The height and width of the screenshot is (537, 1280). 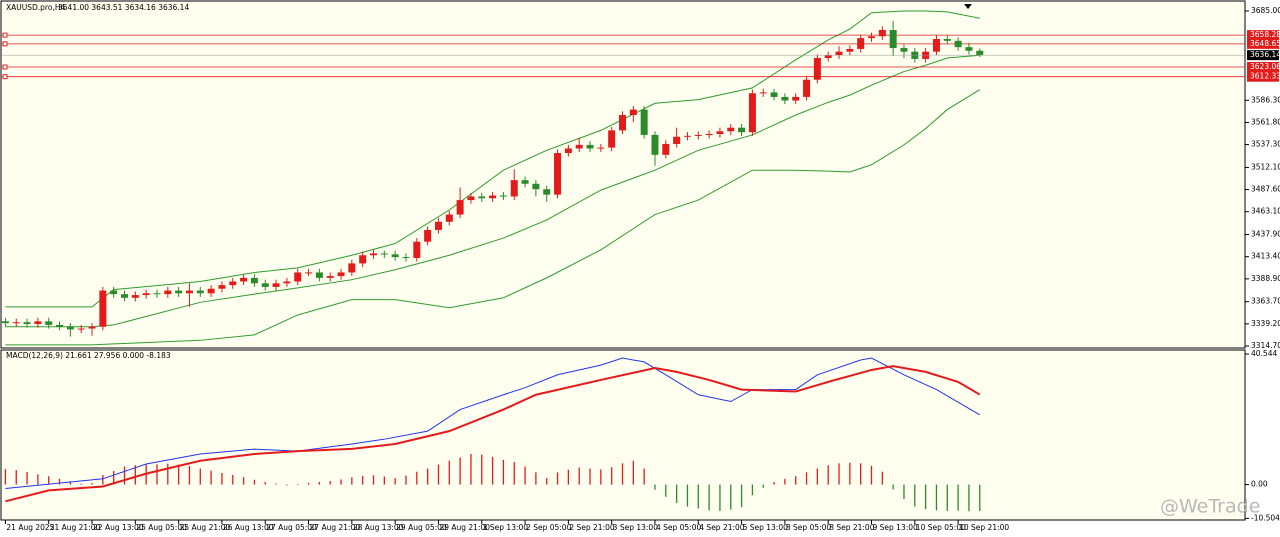 What do you see at coordinates (722, 527) in the screenshot?
I see `x-tick-label: 4 Sep 21:00` at bounding box center [722, 527].